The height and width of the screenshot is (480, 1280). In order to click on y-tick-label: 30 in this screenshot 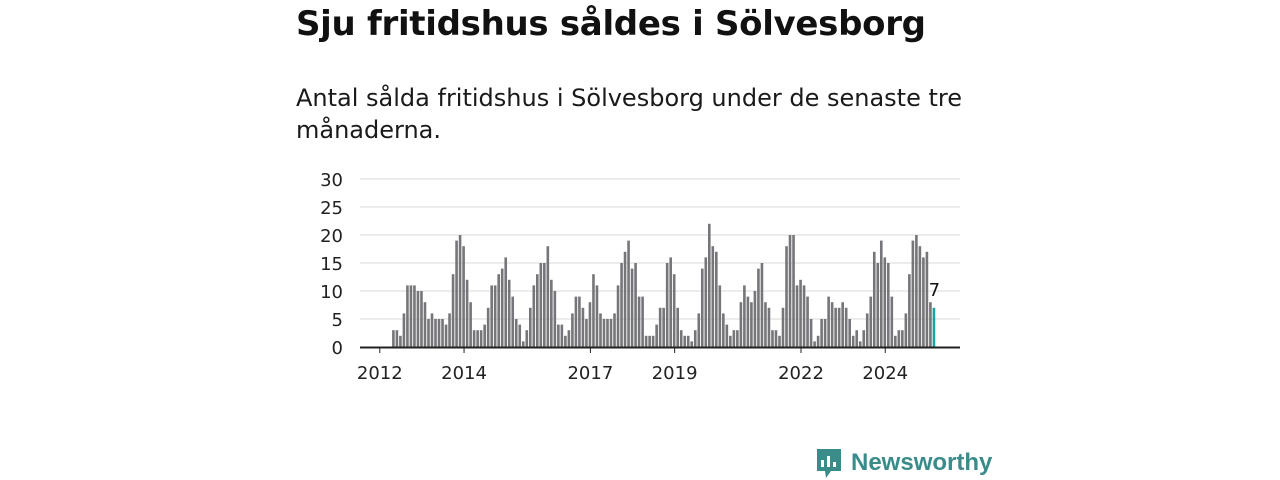, I will do `click(331, 180)`.